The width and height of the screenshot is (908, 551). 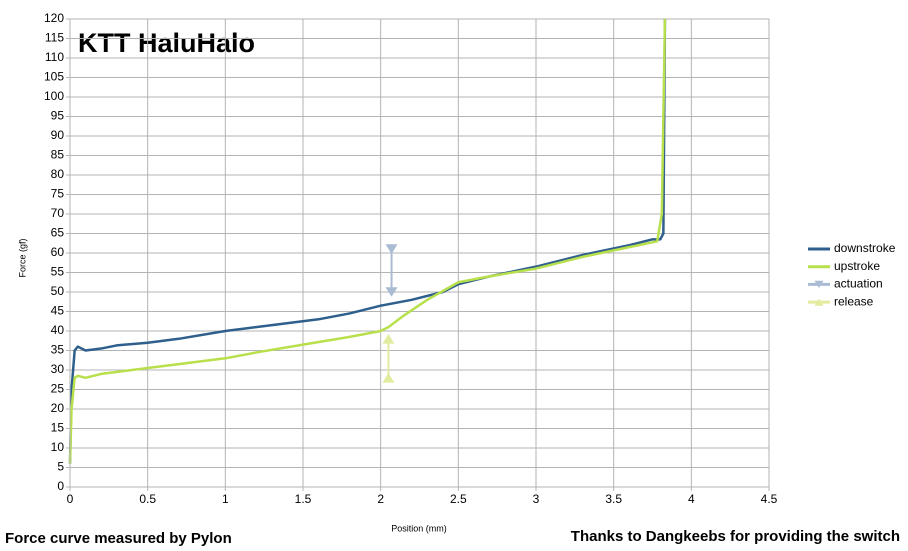 What do you see at coordinates (380, 499) in the screenshot?
I see `x-tick-label: 2` at bounding box center [380, 499].